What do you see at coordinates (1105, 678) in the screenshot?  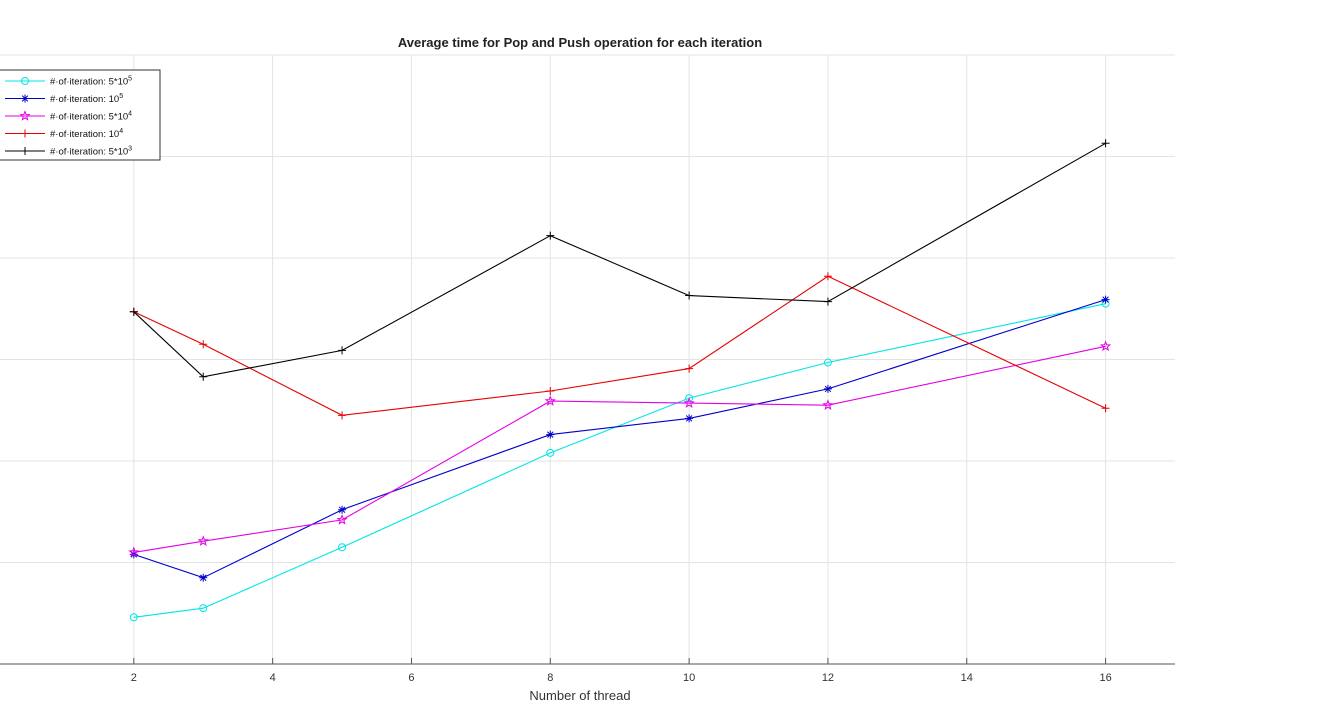 I see `x-tick-label: 16` at bounding box center [1105, 678].